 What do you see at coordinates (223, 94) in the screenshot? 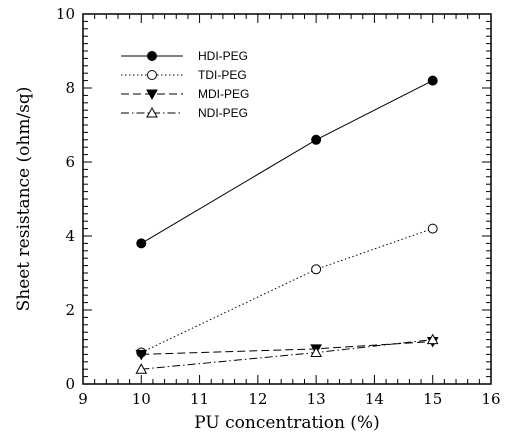
I see `legend-label: MDI-PEG` at bounding box center [223, 94].